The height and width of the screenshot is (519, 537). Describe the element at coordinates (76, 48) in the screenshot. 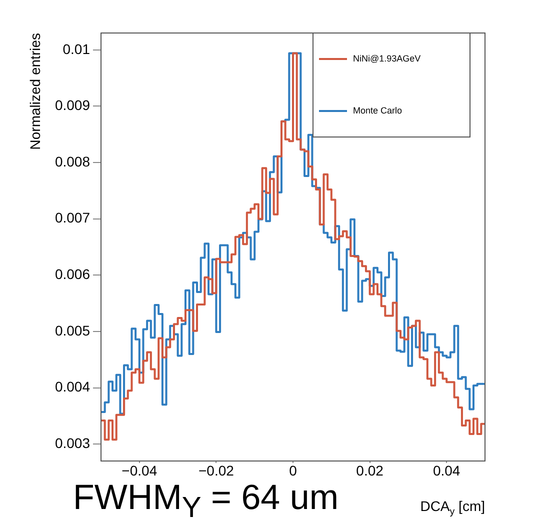

I see `y-tick-label: 0.01` at that location.